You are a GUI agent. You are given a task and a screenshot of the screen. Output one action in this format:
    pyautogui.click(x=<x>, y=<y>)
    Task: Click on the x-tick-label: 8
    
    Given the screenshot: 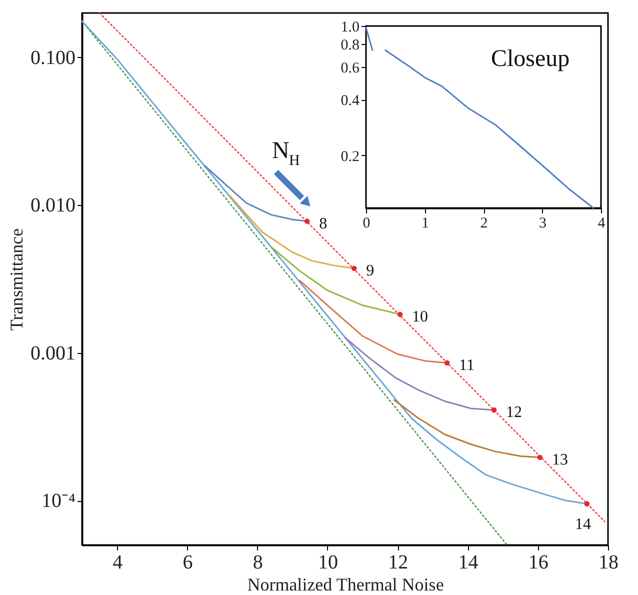 What is the action you would take?
    pyautogui.click(x=257, y=563)
    